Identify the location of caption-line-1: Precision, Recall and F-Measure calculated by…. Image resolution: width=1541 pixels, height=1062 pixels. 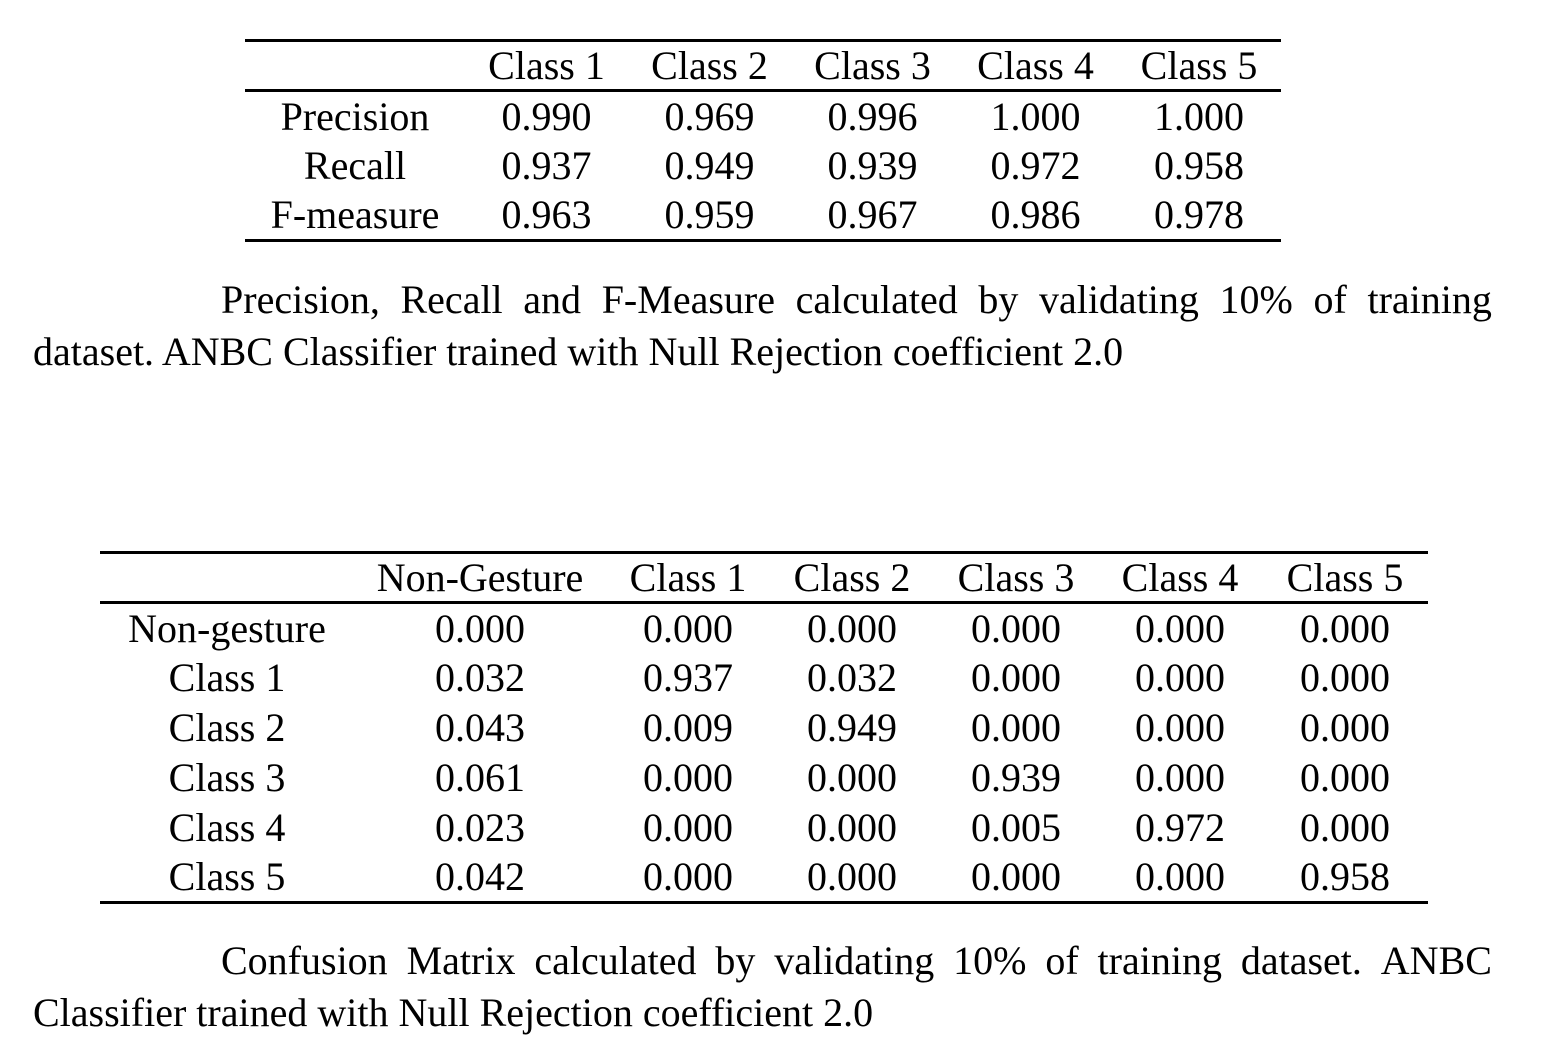
(762, 300).